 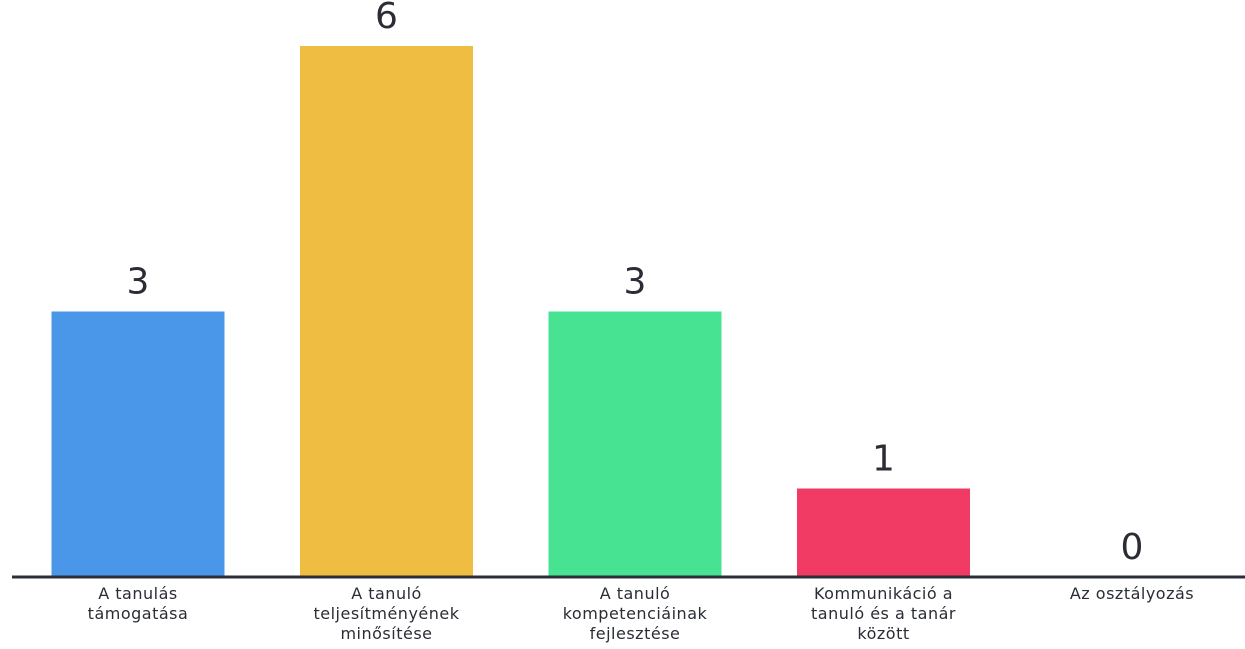 I want to click on category-label-2-line-1: kompetenciáinak, so click(x=635, y=613).